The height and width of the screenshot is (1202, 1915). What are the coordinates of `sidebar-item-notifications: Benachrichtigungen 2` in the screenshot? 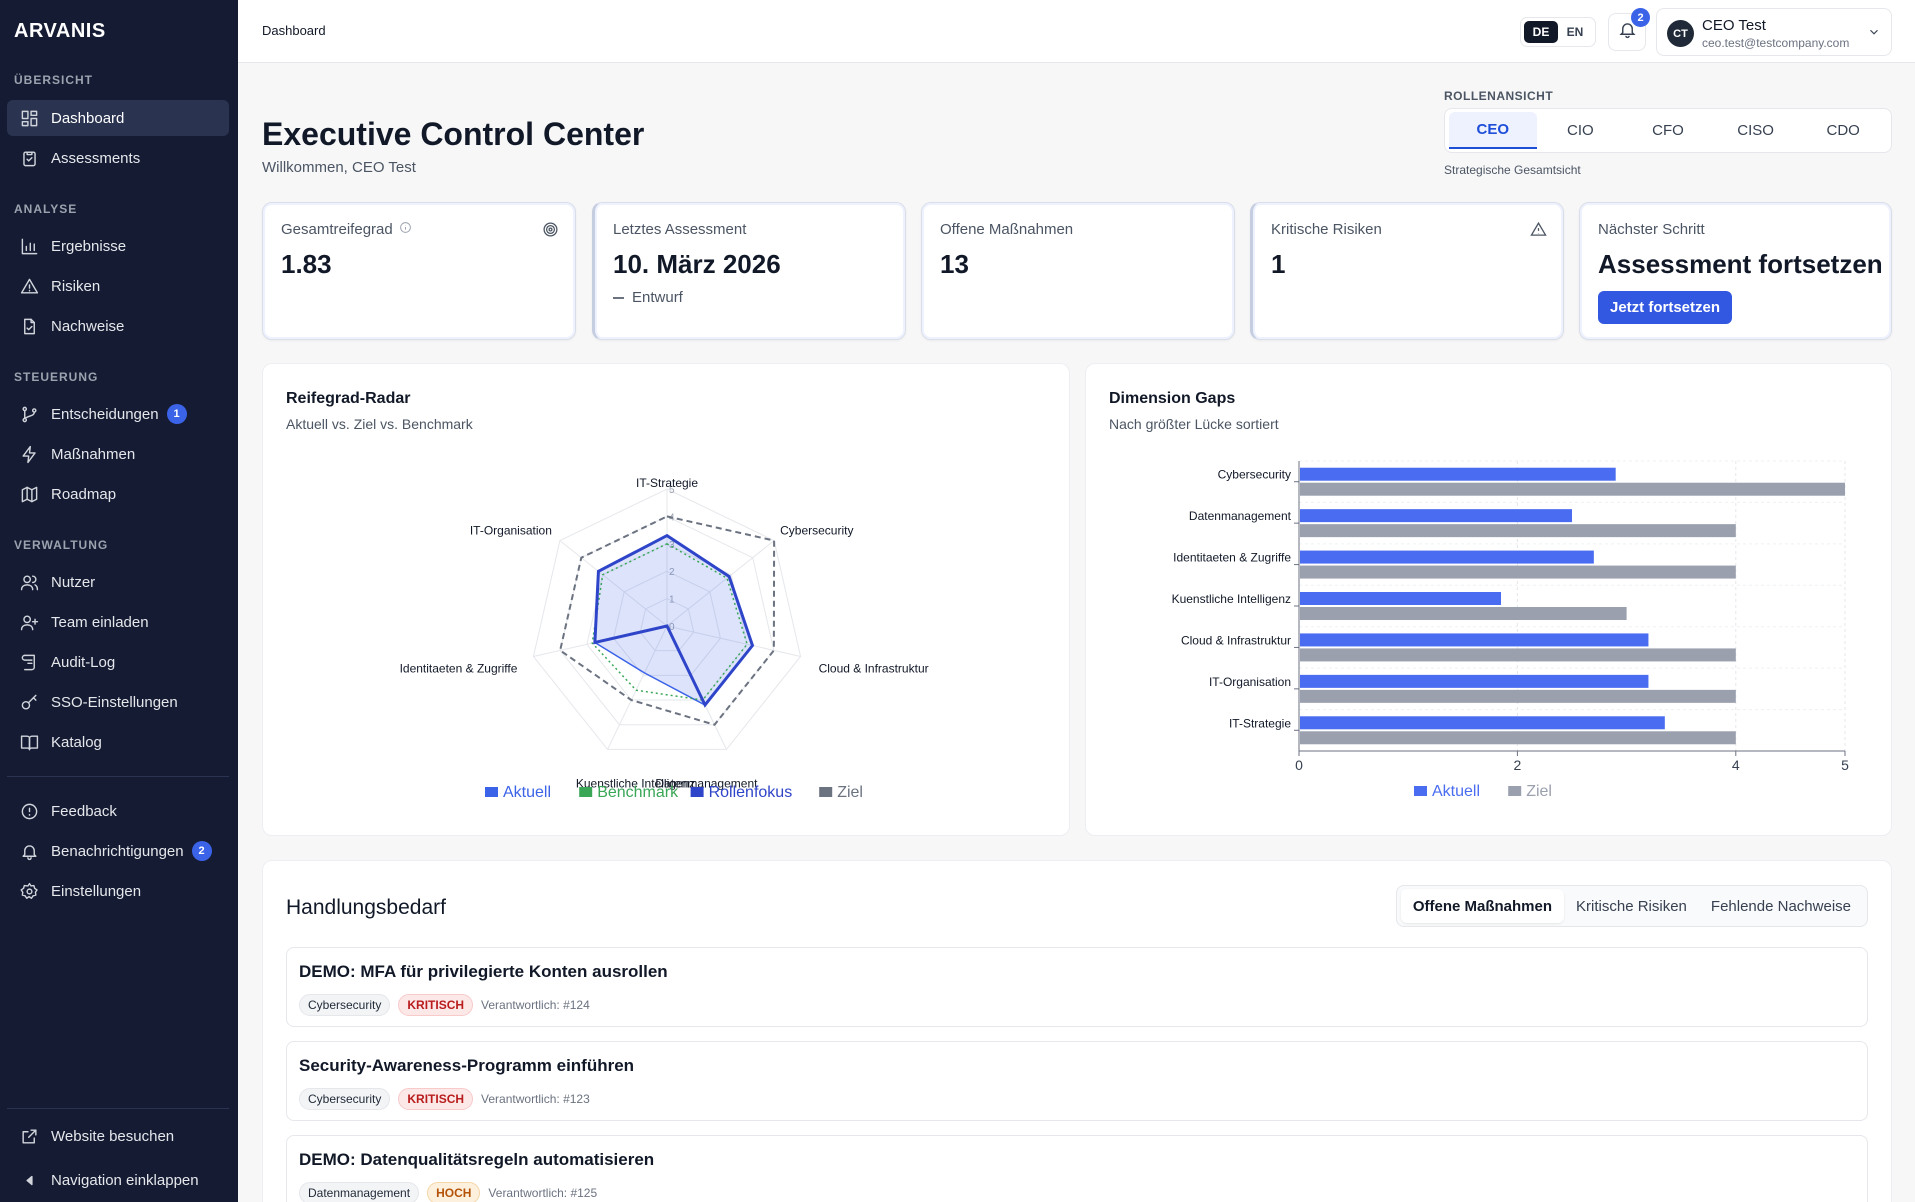 It's located at (118, 851).